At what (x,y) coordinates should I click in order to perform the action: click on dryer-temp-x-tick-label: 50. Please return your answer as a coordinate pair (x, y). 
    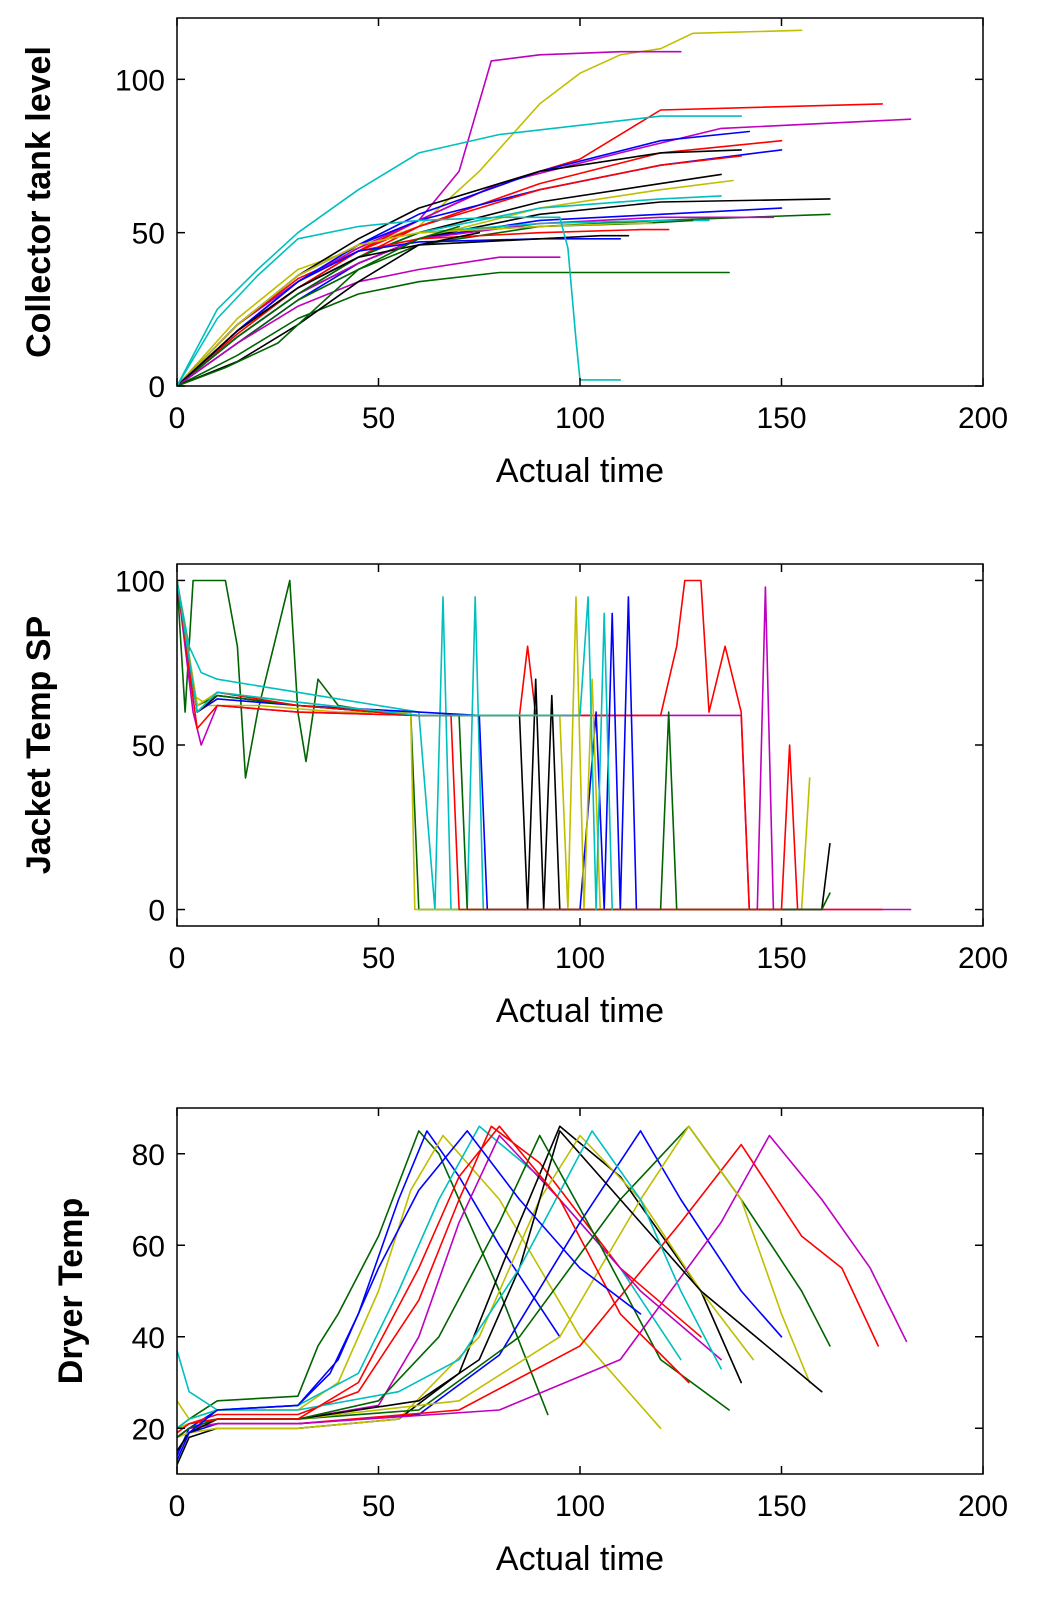
    Looking at the image, I should click on (378, 1506).